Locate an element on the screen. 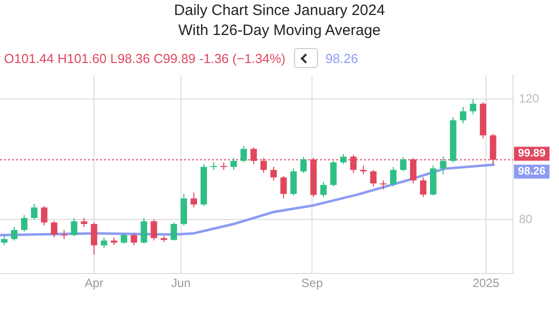  x-tick-label: 2025 is located at coordinates (486, 283).